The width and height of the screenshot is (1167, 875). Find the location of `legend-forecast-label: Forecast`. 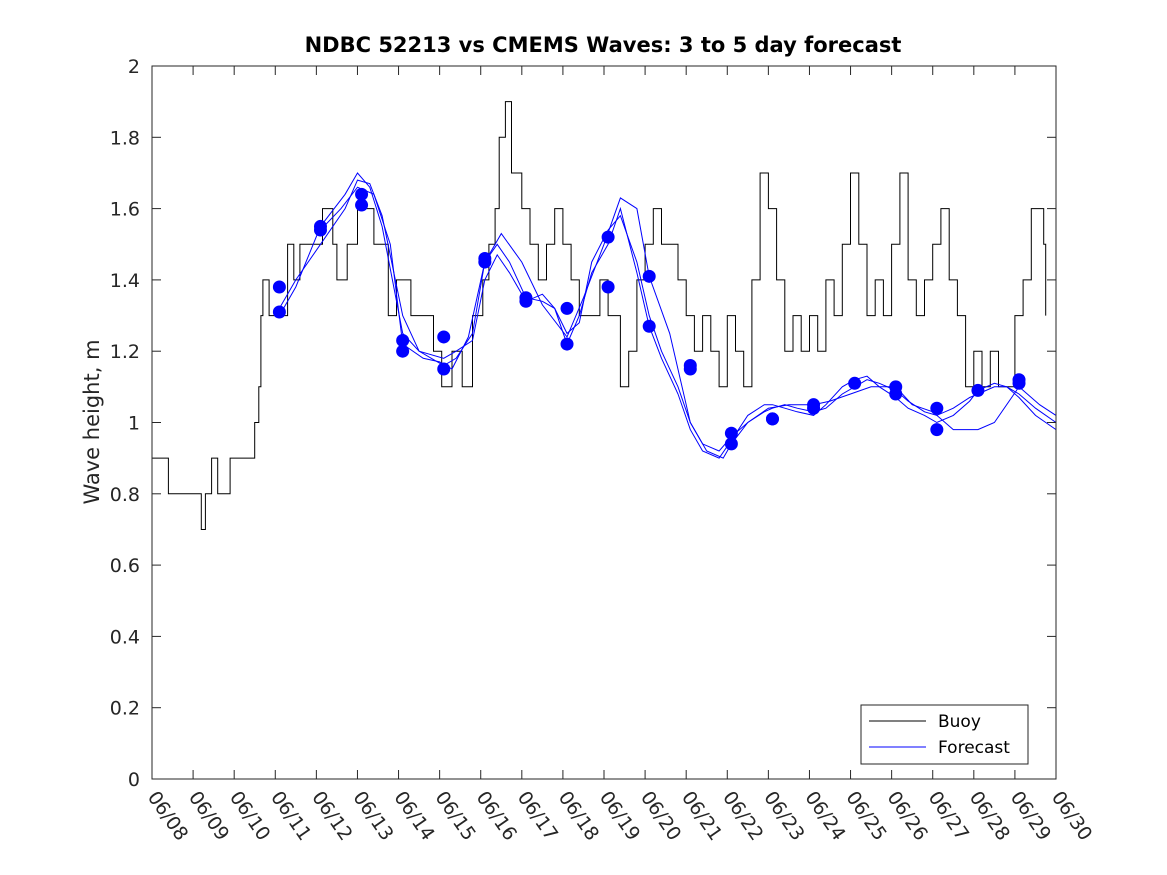

legend-forecast-label: Forecast is located at coordinates (974, 748).